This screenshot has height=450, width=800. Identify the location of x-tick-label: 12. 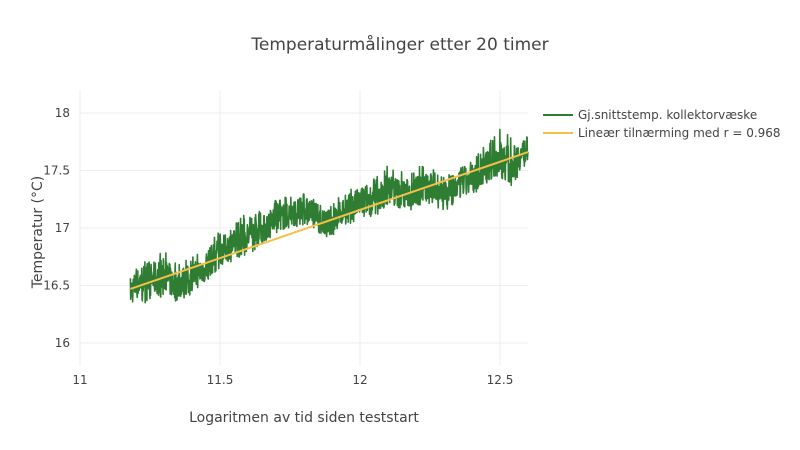
(359, 380).